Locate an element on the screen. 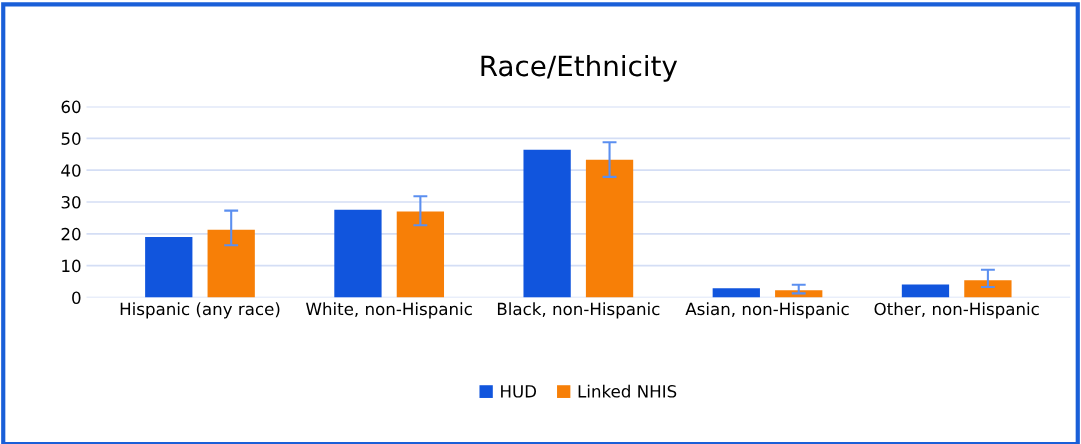 Image resolution: width=1081 pixels, height=444 pixels. legend-label: HUD is located at coordinates (519, 391).